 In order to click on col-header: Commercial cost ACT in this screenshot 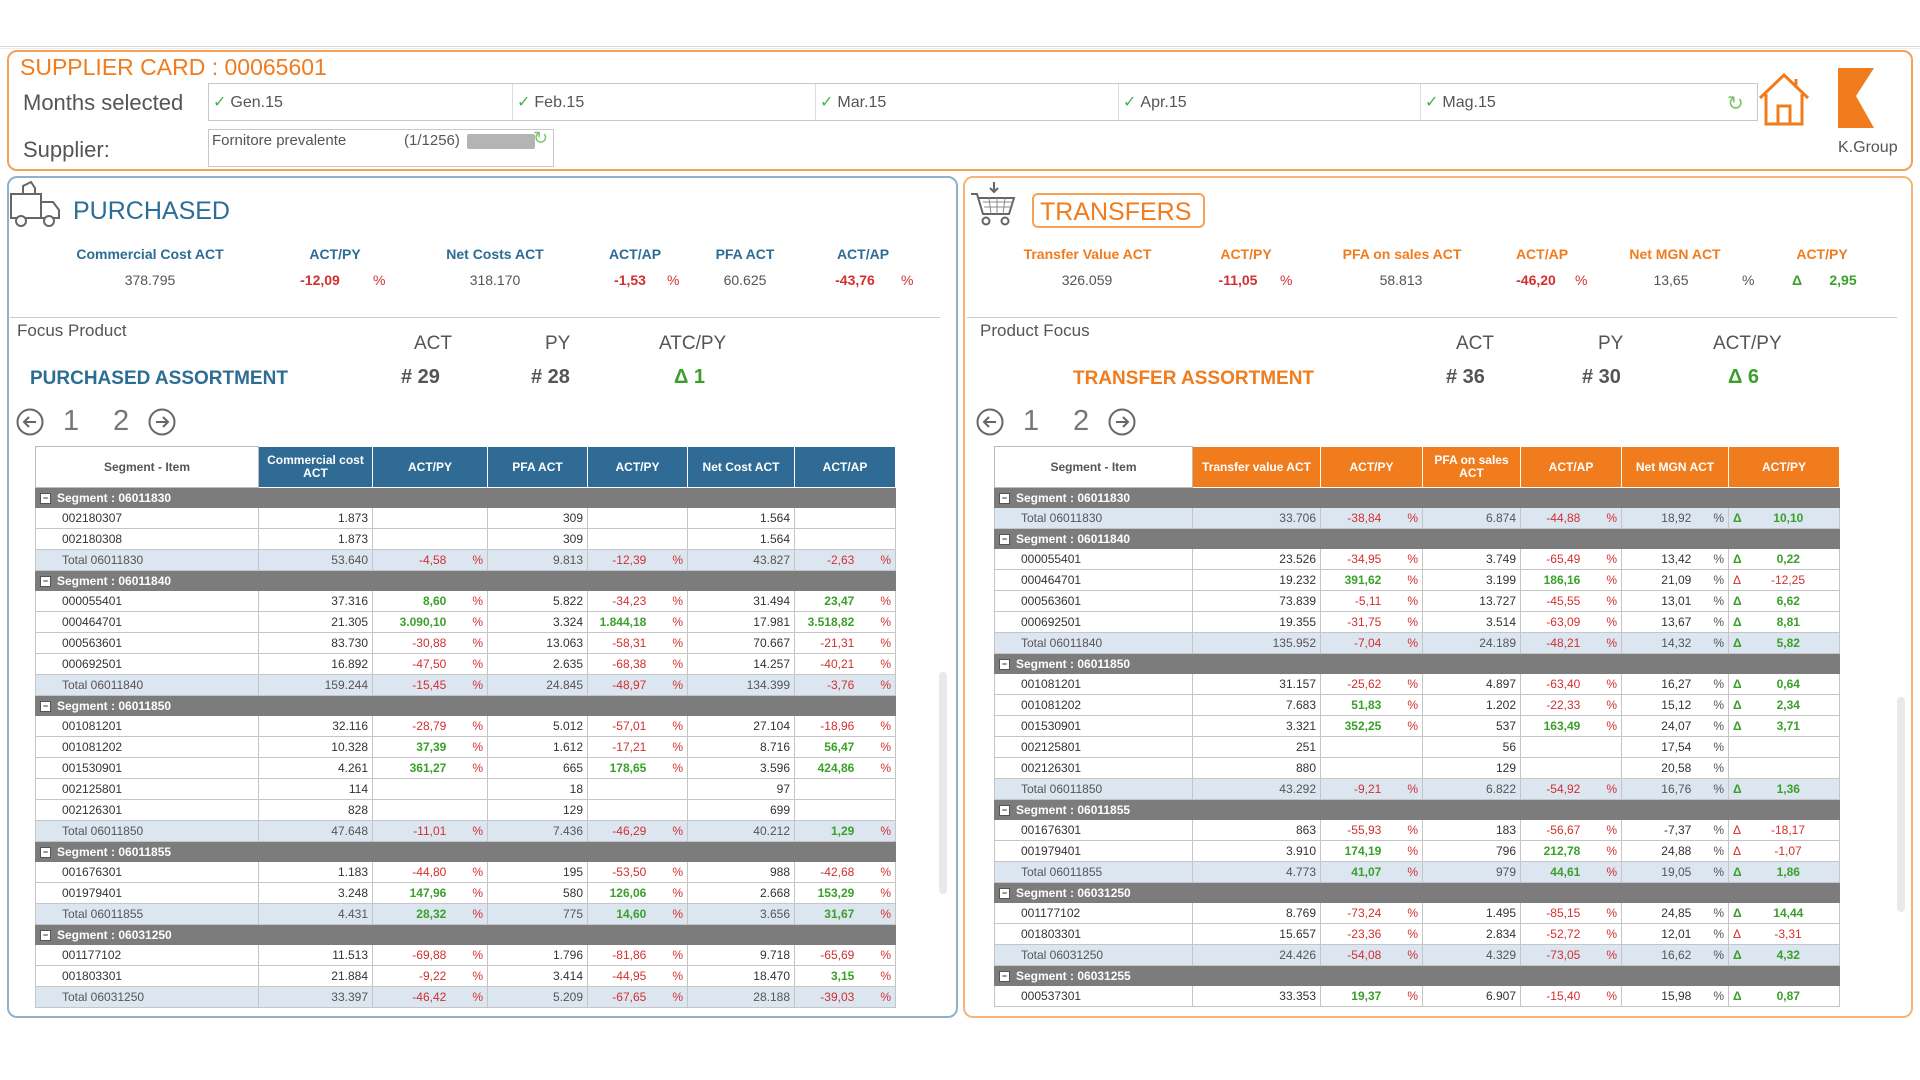, I will do `click(315, 467)`.